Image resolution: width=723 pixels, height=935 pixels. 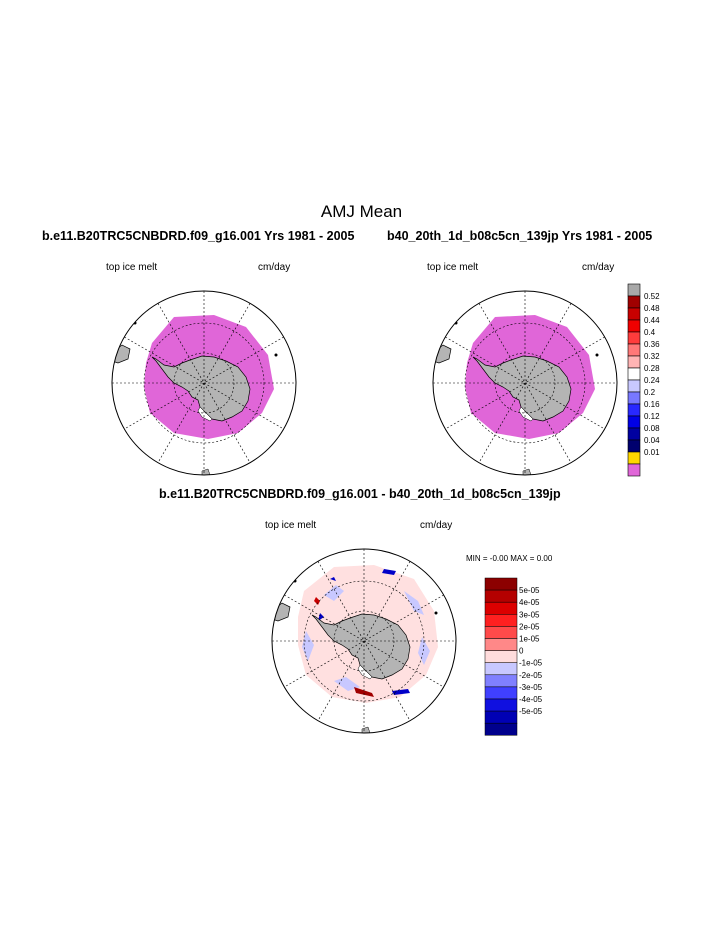 What do you see at coordinates (132, 267) in the screenshot?
I see `panel-1-variable-label: top ice melt` at bounding box center [132, 267].